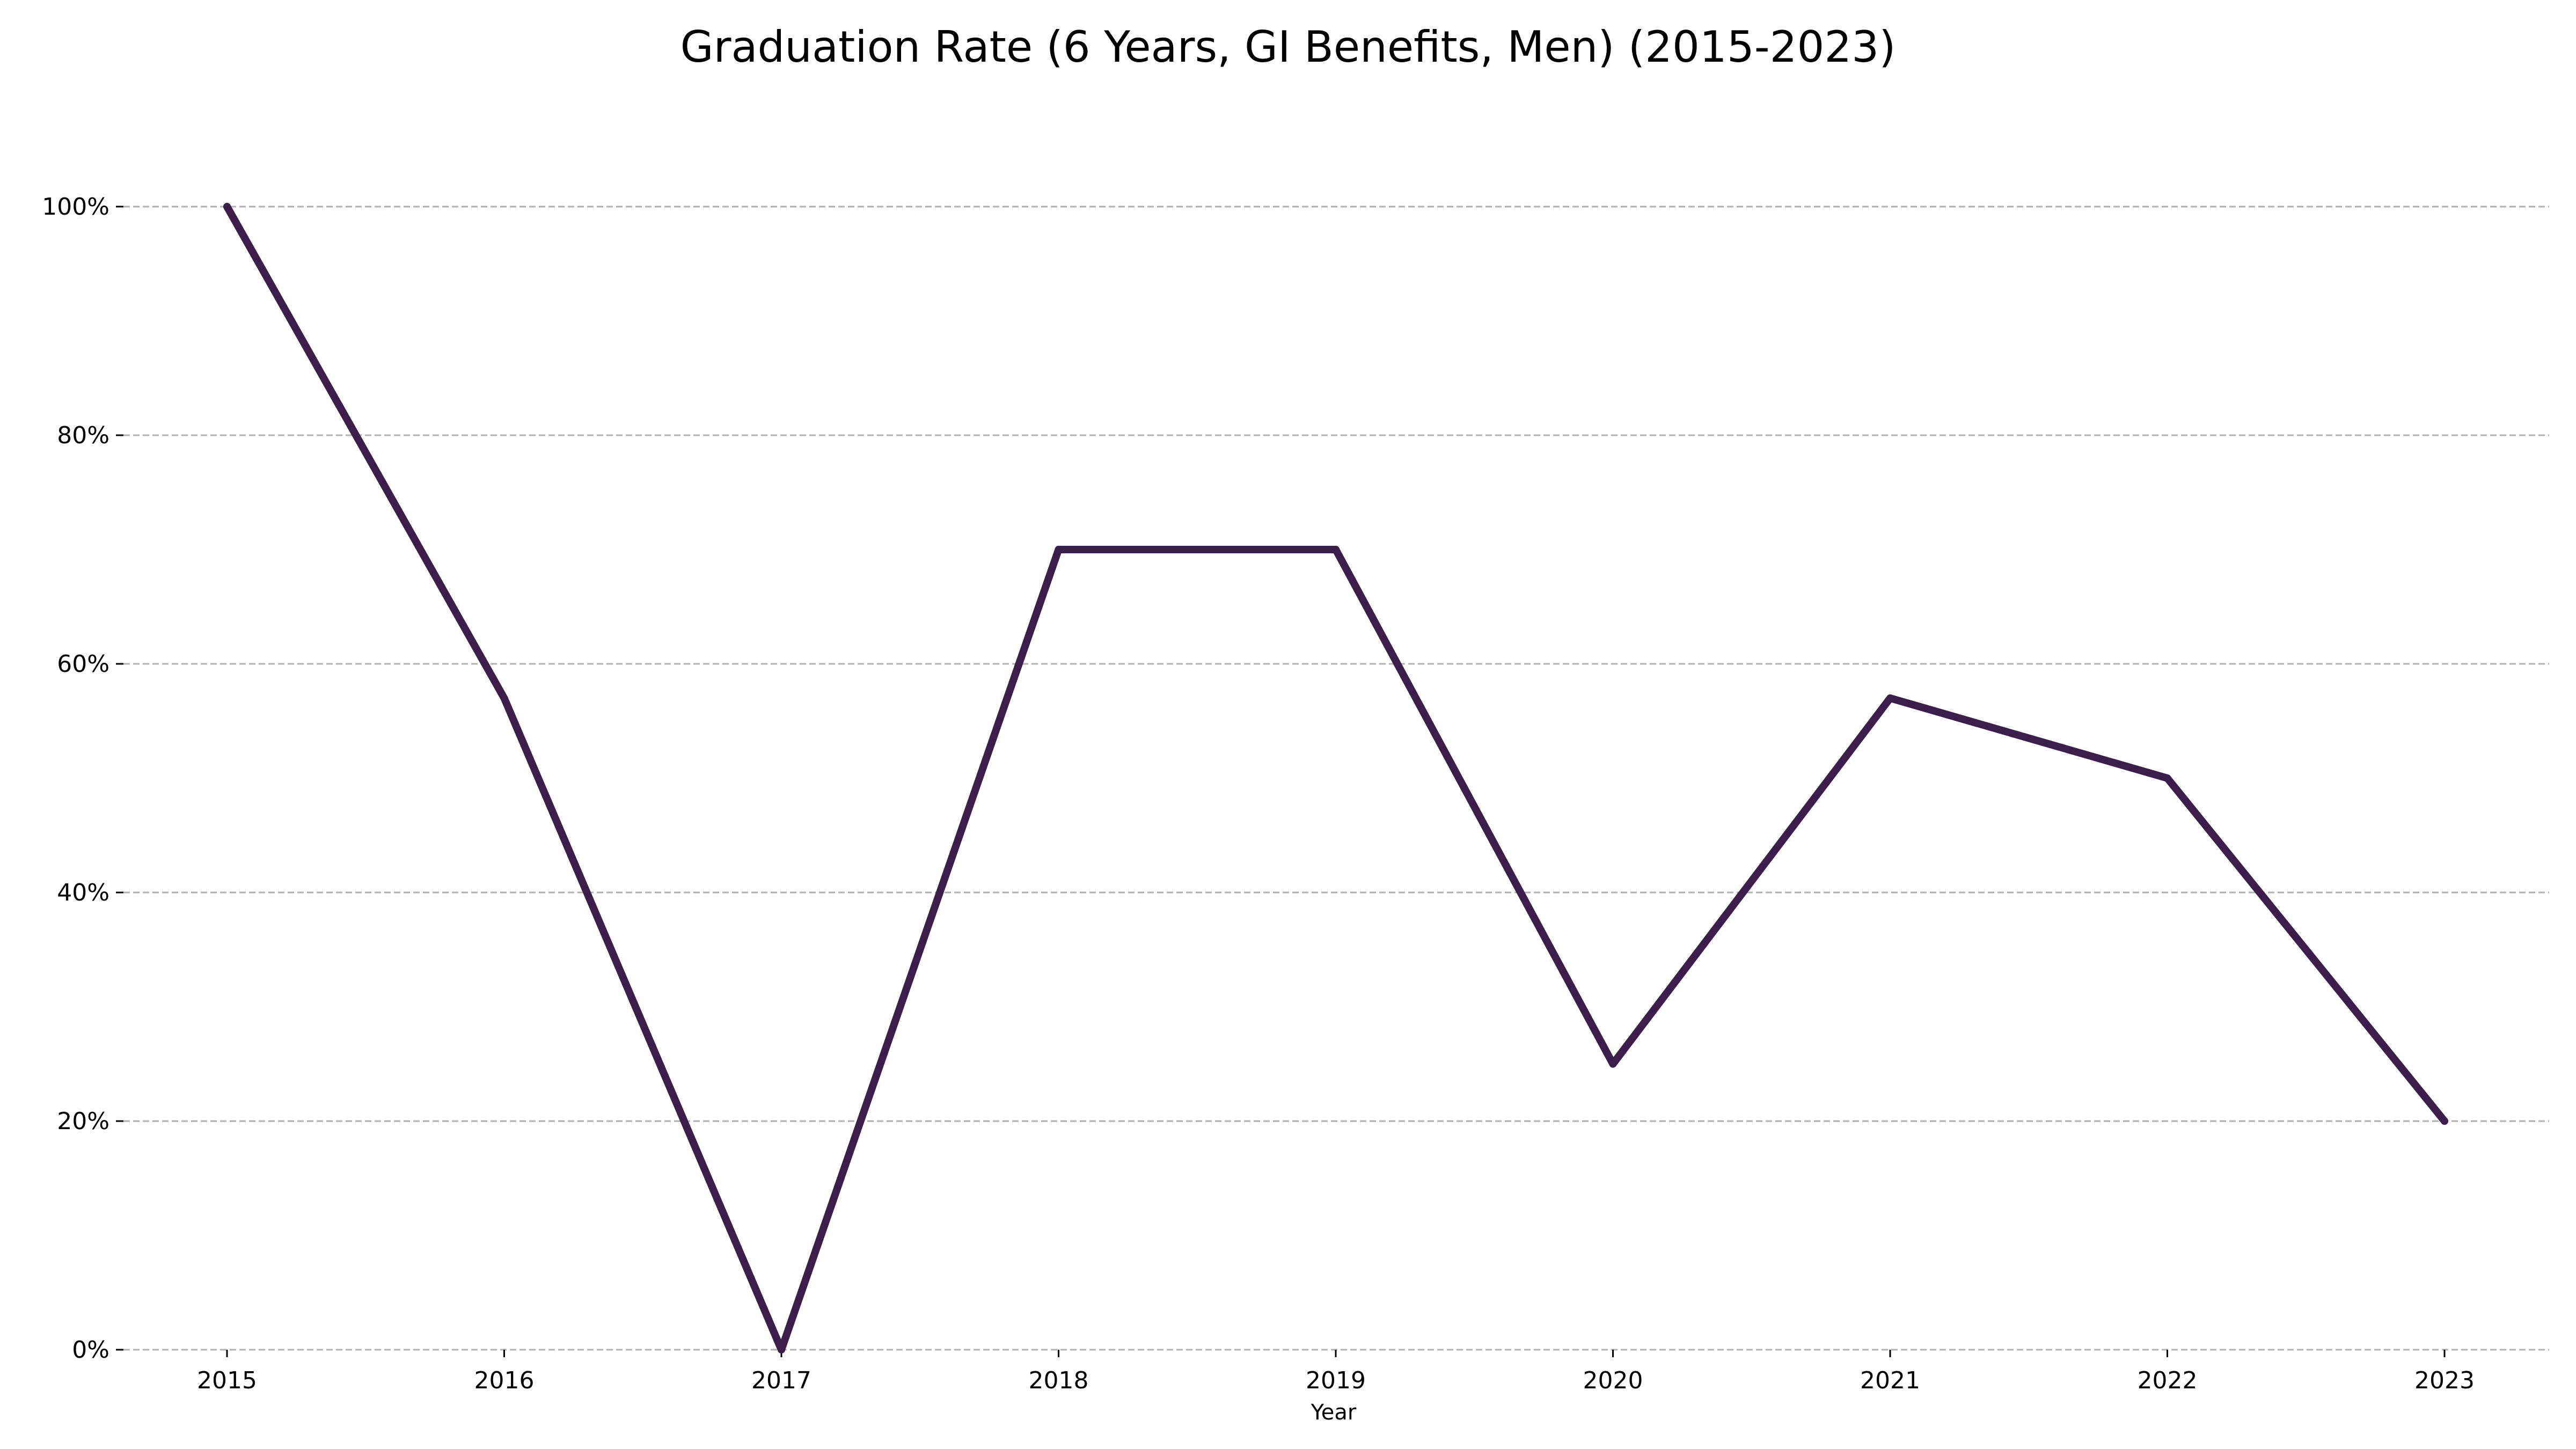 This screenshot has height=1449, width=2576. I want to click on y-tick-label: 80%, so click(83, 435).